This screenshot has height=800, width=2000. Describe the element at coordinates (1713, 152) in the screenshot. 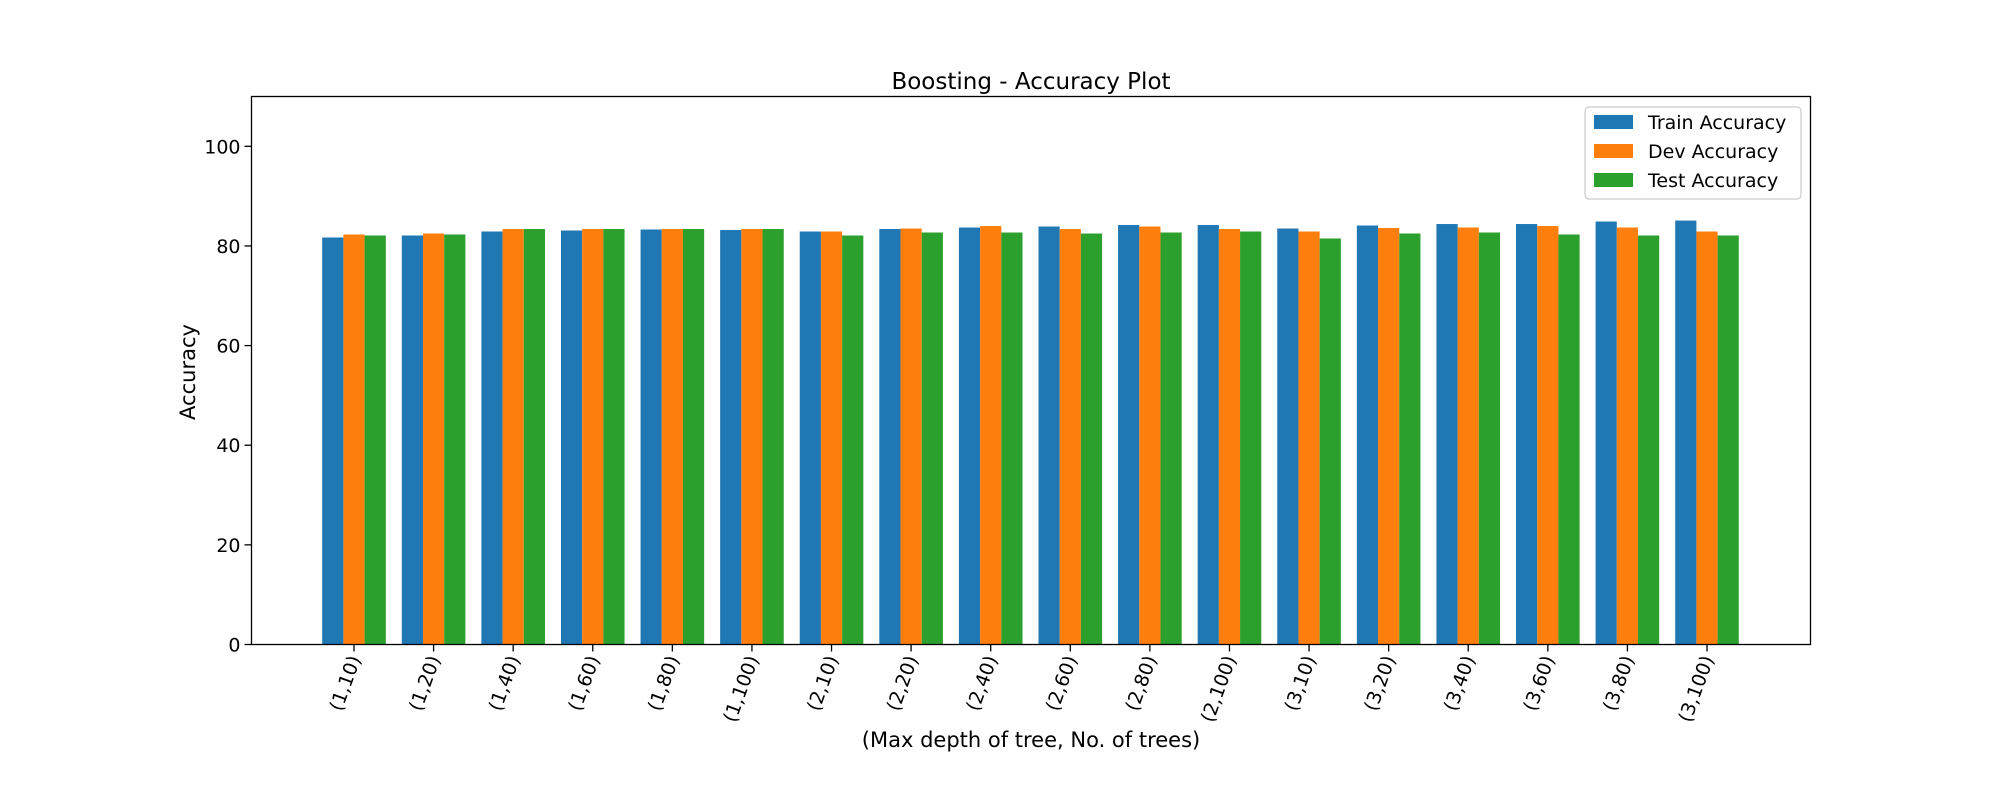

I see `legend-label: Dev Accuracy` at that location.